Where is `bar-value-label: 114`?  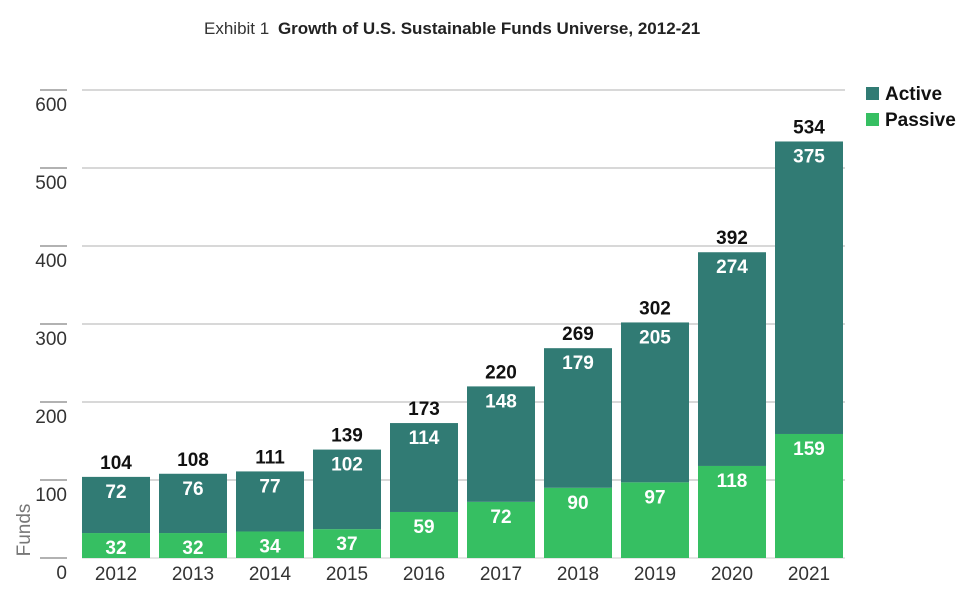
bar-value-label: 114 is located at coordinates (424, 438).